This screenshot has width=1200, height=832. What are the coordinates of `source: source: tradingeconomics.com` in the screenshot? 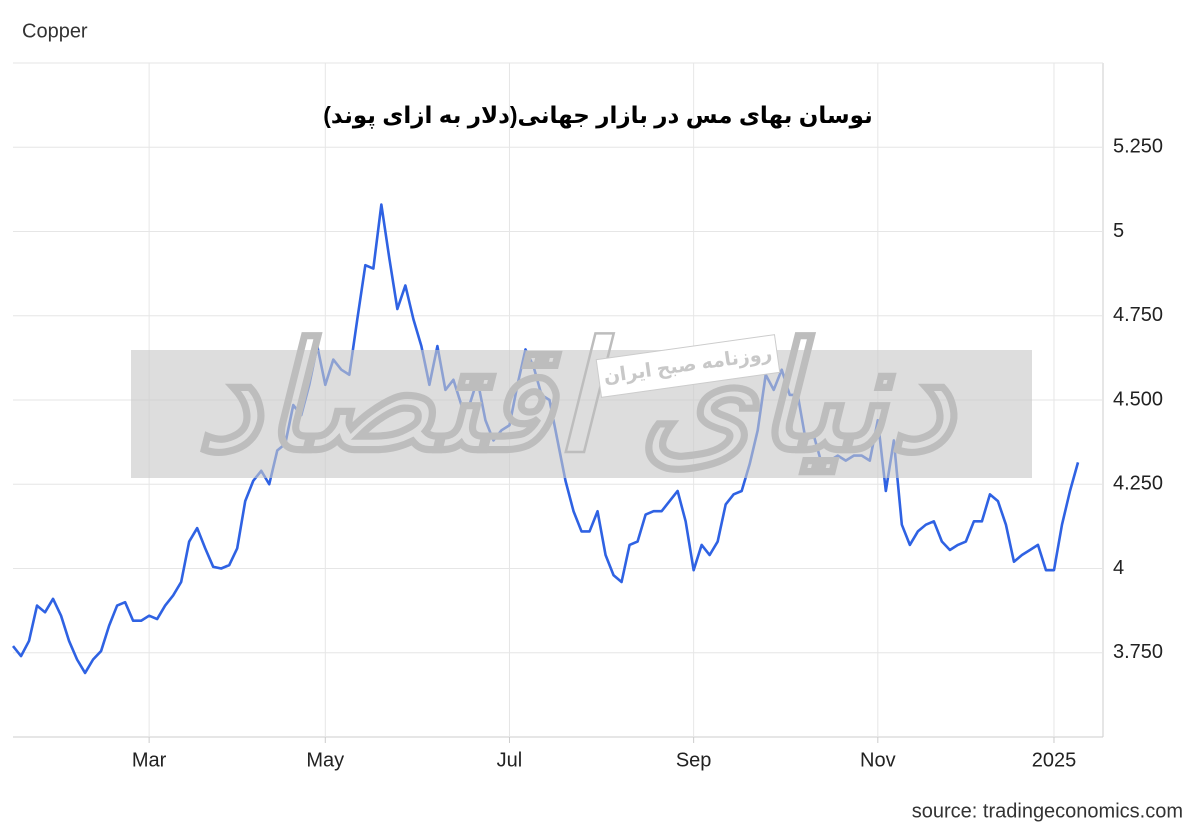 It's located at (1047, 811).